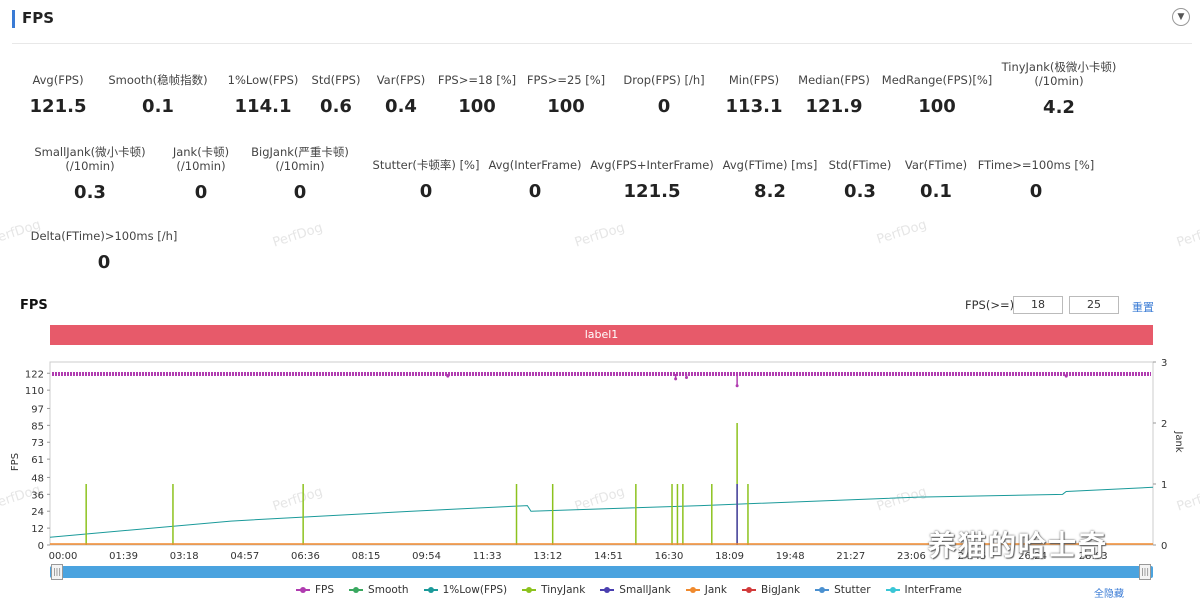 This screenshot has width=1200, height=598. What do you see at coordinates (1036, 165) in the screenshot?
I see `metric-label: FTime>=100ms [%]` at bounding box center [1036, 165].